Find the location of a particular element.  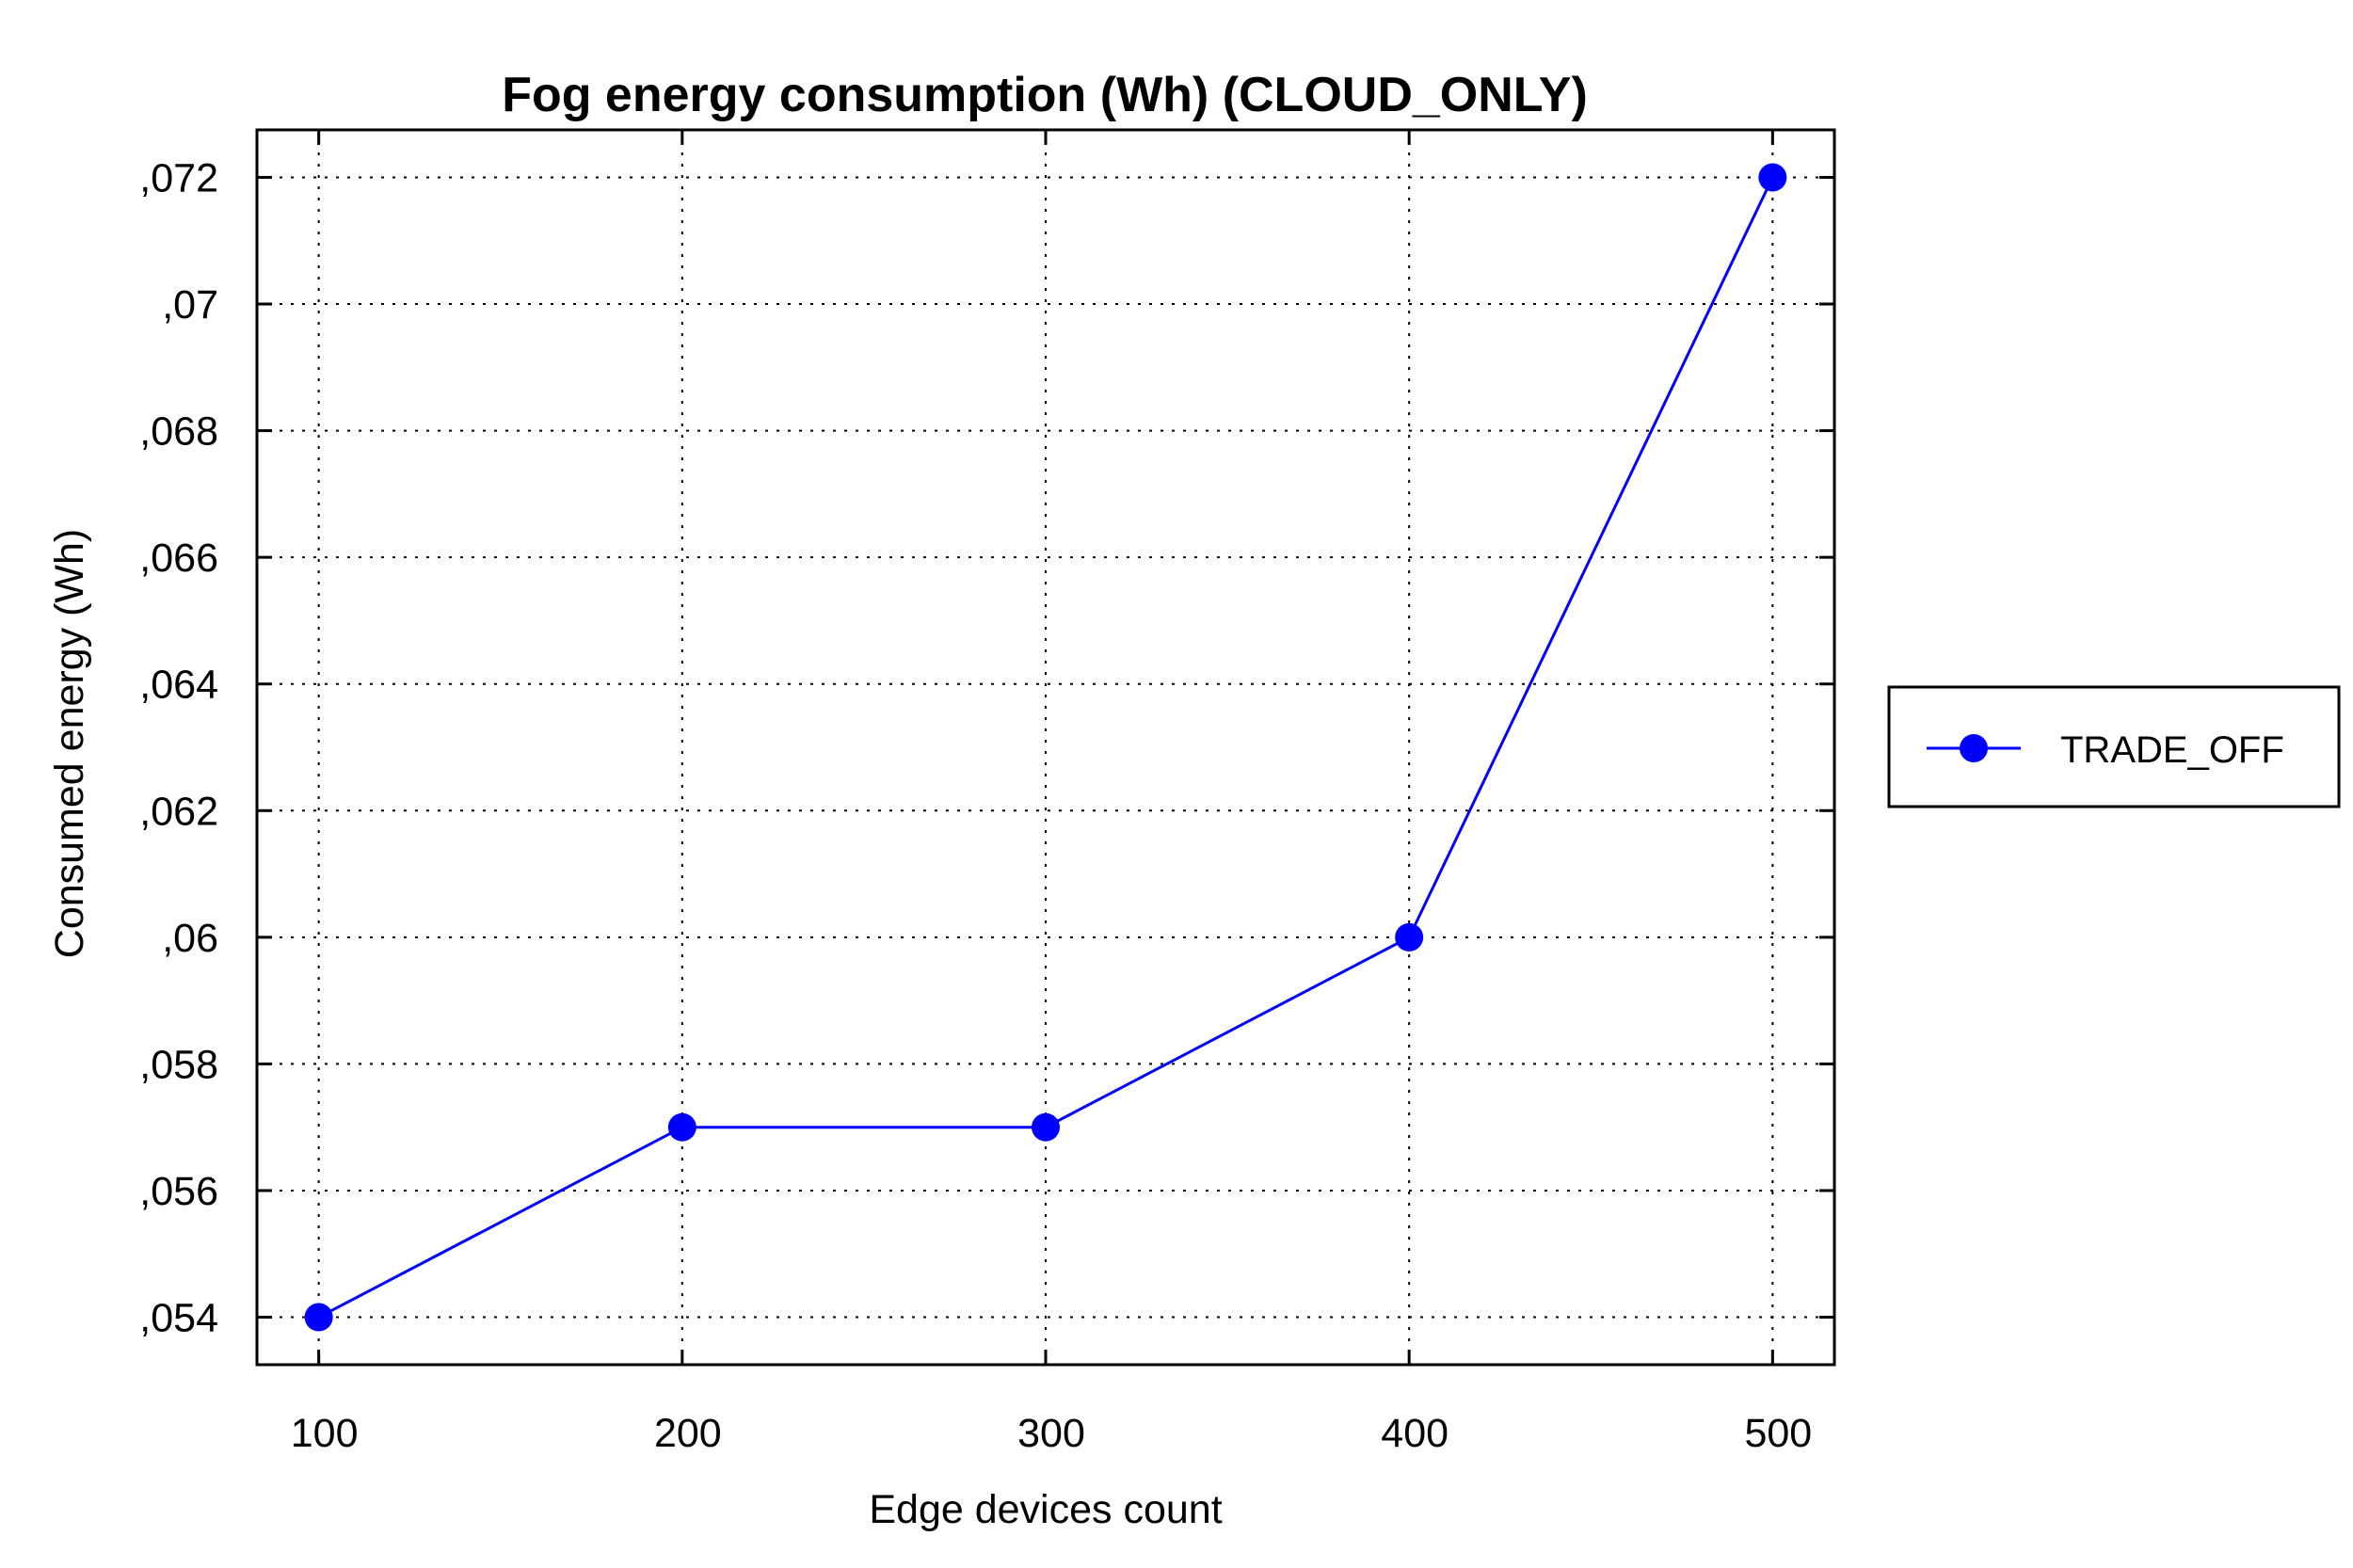

chart-title: Fog energy consumption (Wh) (CLOUD_ONLY) is located at coordinates (1045, 95).